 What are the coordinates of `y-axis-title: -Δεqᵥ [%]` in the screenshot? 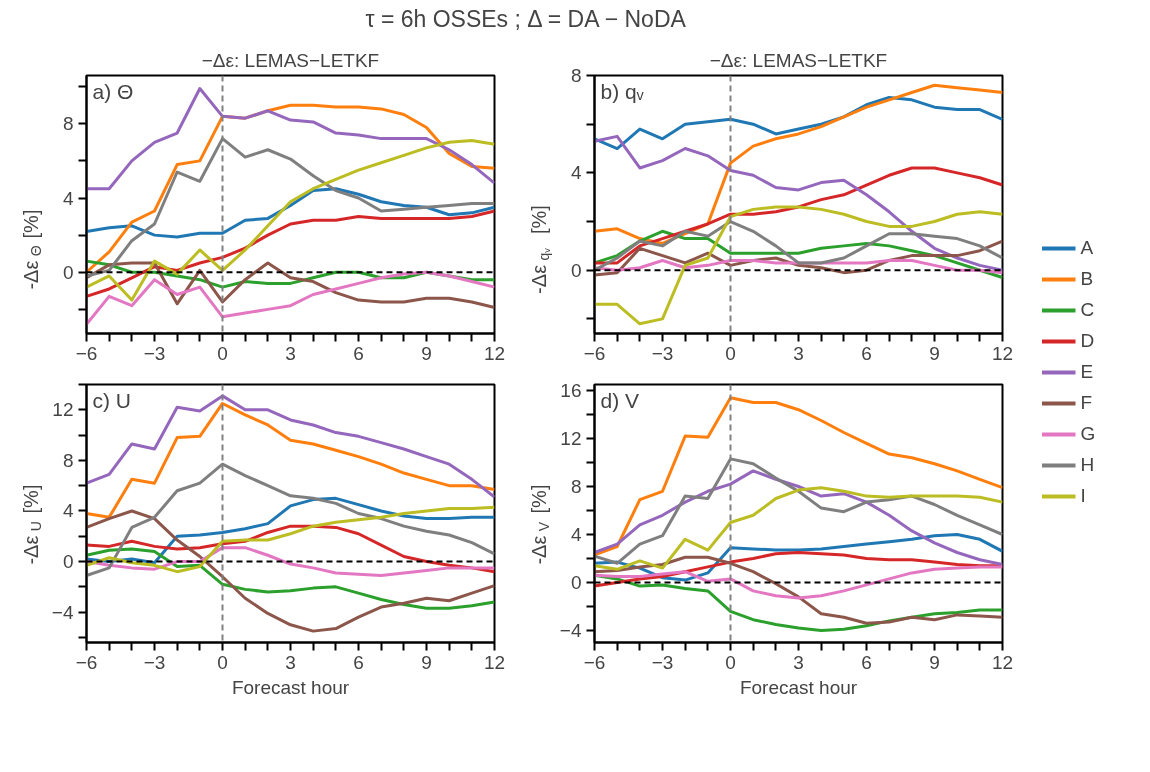 It's located at (539, 249).